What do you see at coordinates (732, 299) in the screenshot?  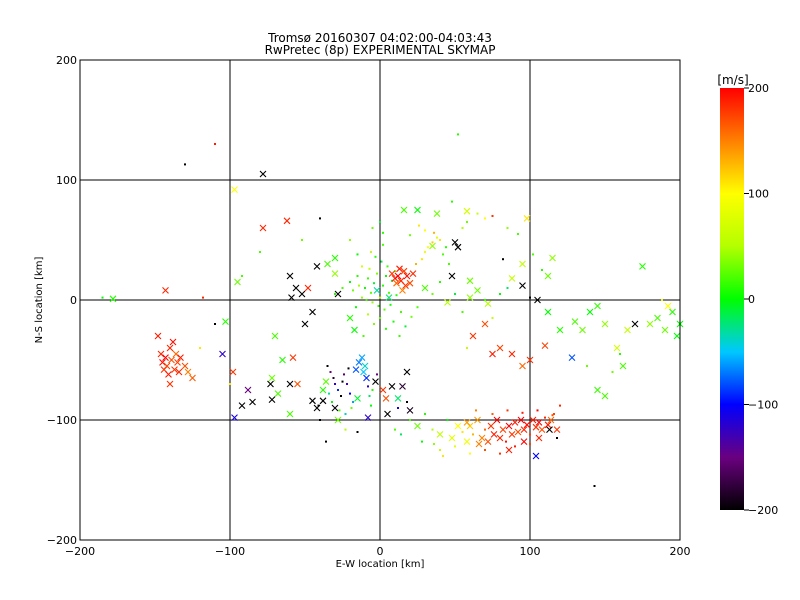 I see `colorbar` at bounding box center [732, 299].